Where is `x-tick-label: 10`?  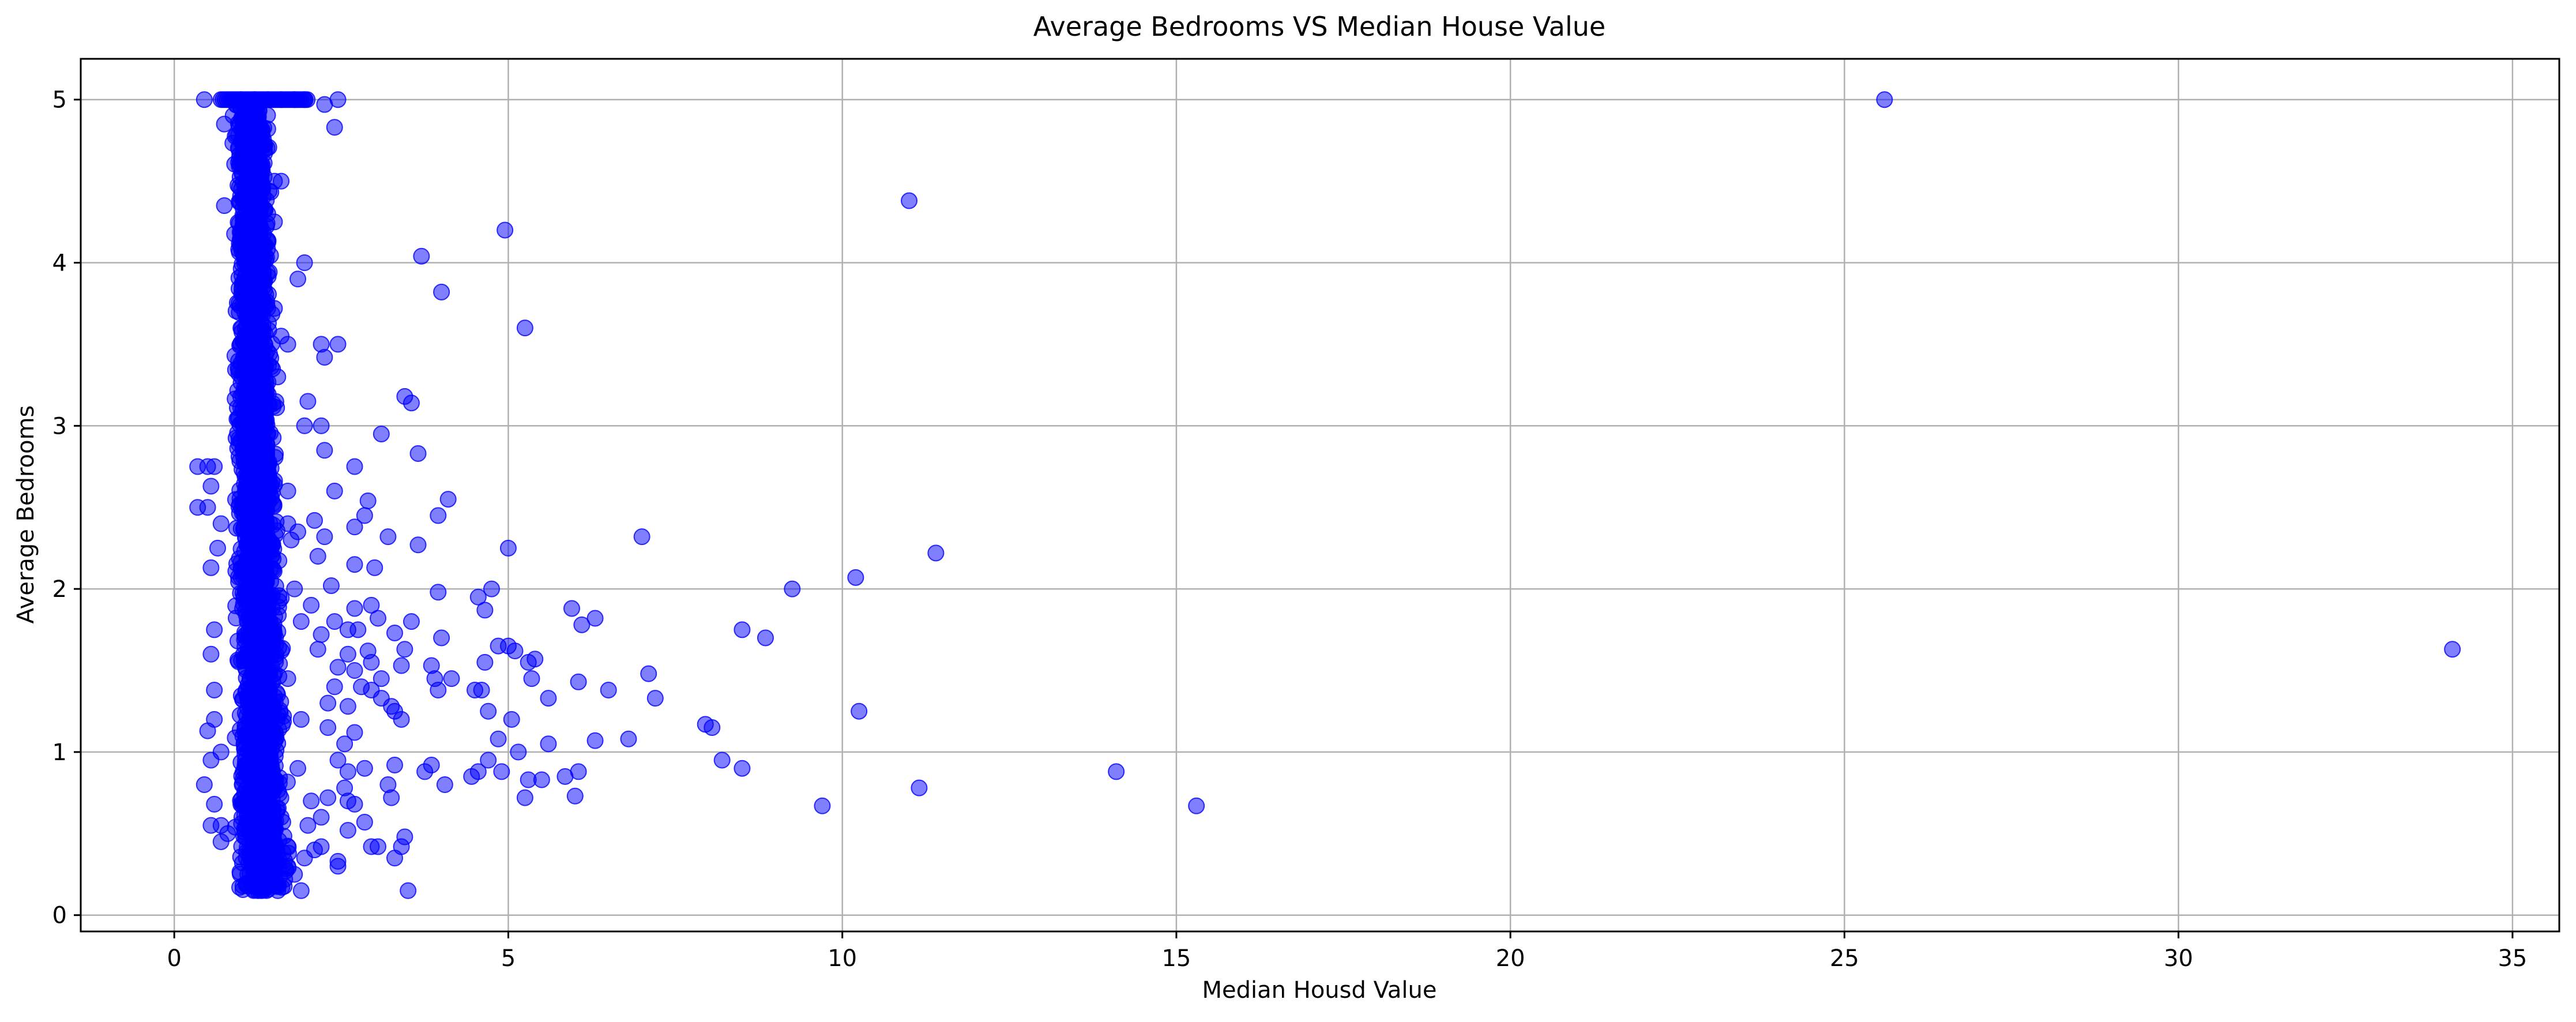 x-tick-label: 10 is located at coordinates (842, 958).